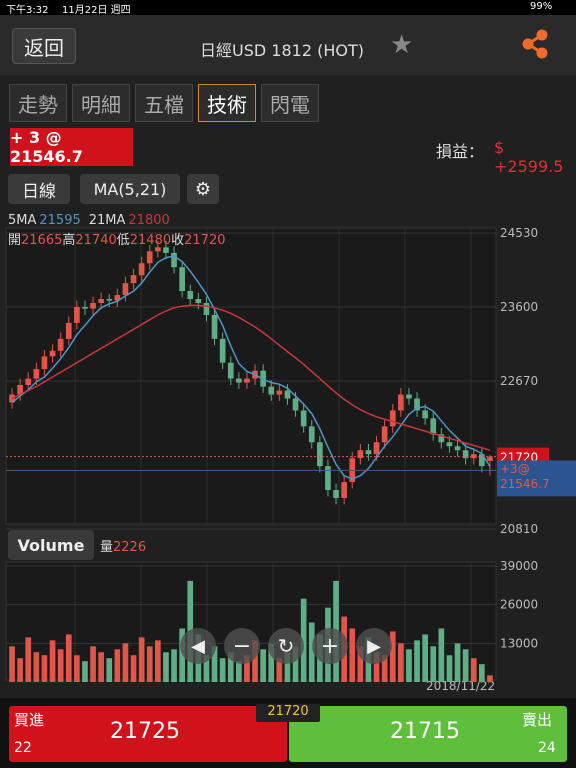 The width and height of the screenshot is (576, 768). What do you see at coordinates (535, 44) in the screenshot?
I see `share-icon` at bounding box center [535, 44].